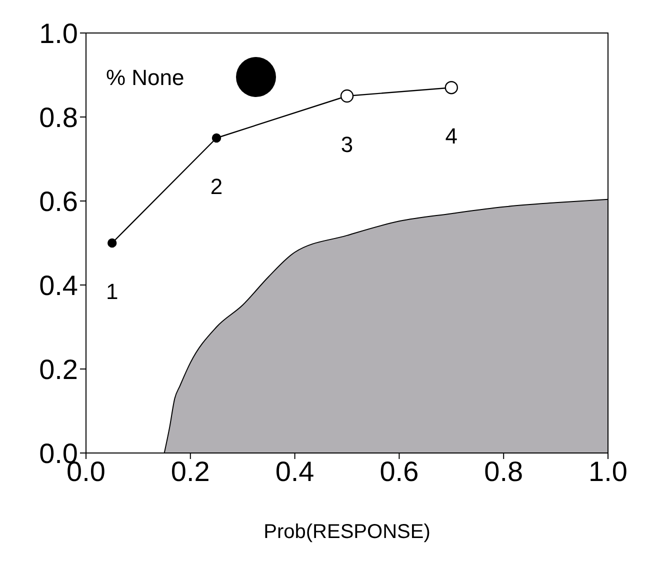 The width and height of the screenshot is (665, 565). Describe the element at coordinates (145, 77) in the screenshot. I see `annotation: % None` at that location.